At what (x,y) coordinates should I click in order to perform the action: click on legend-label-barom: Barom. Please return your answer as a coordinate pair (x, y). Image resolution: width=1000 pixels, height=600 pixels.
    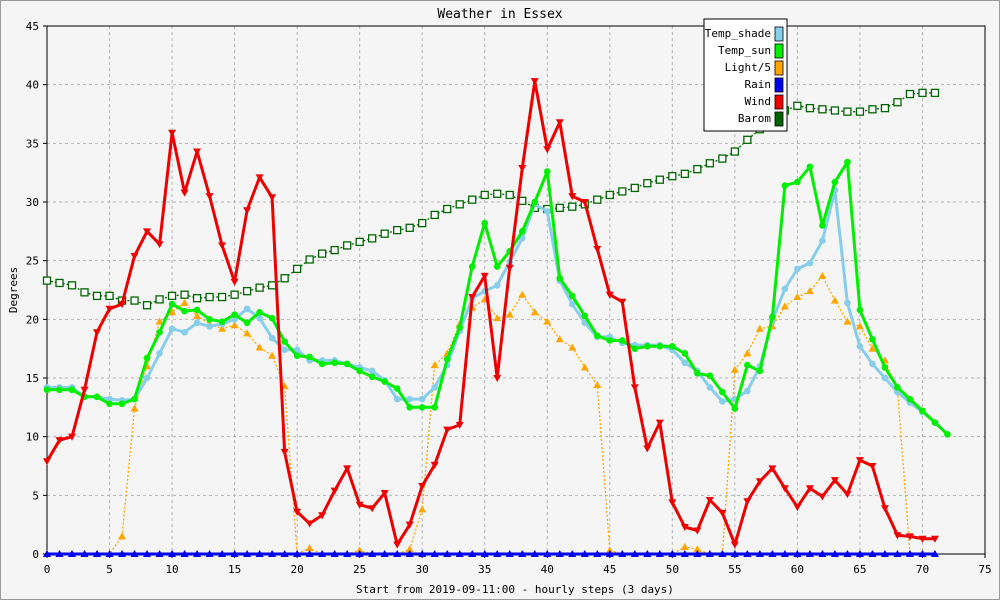
    Looking at the image, I should click on (754, 118).